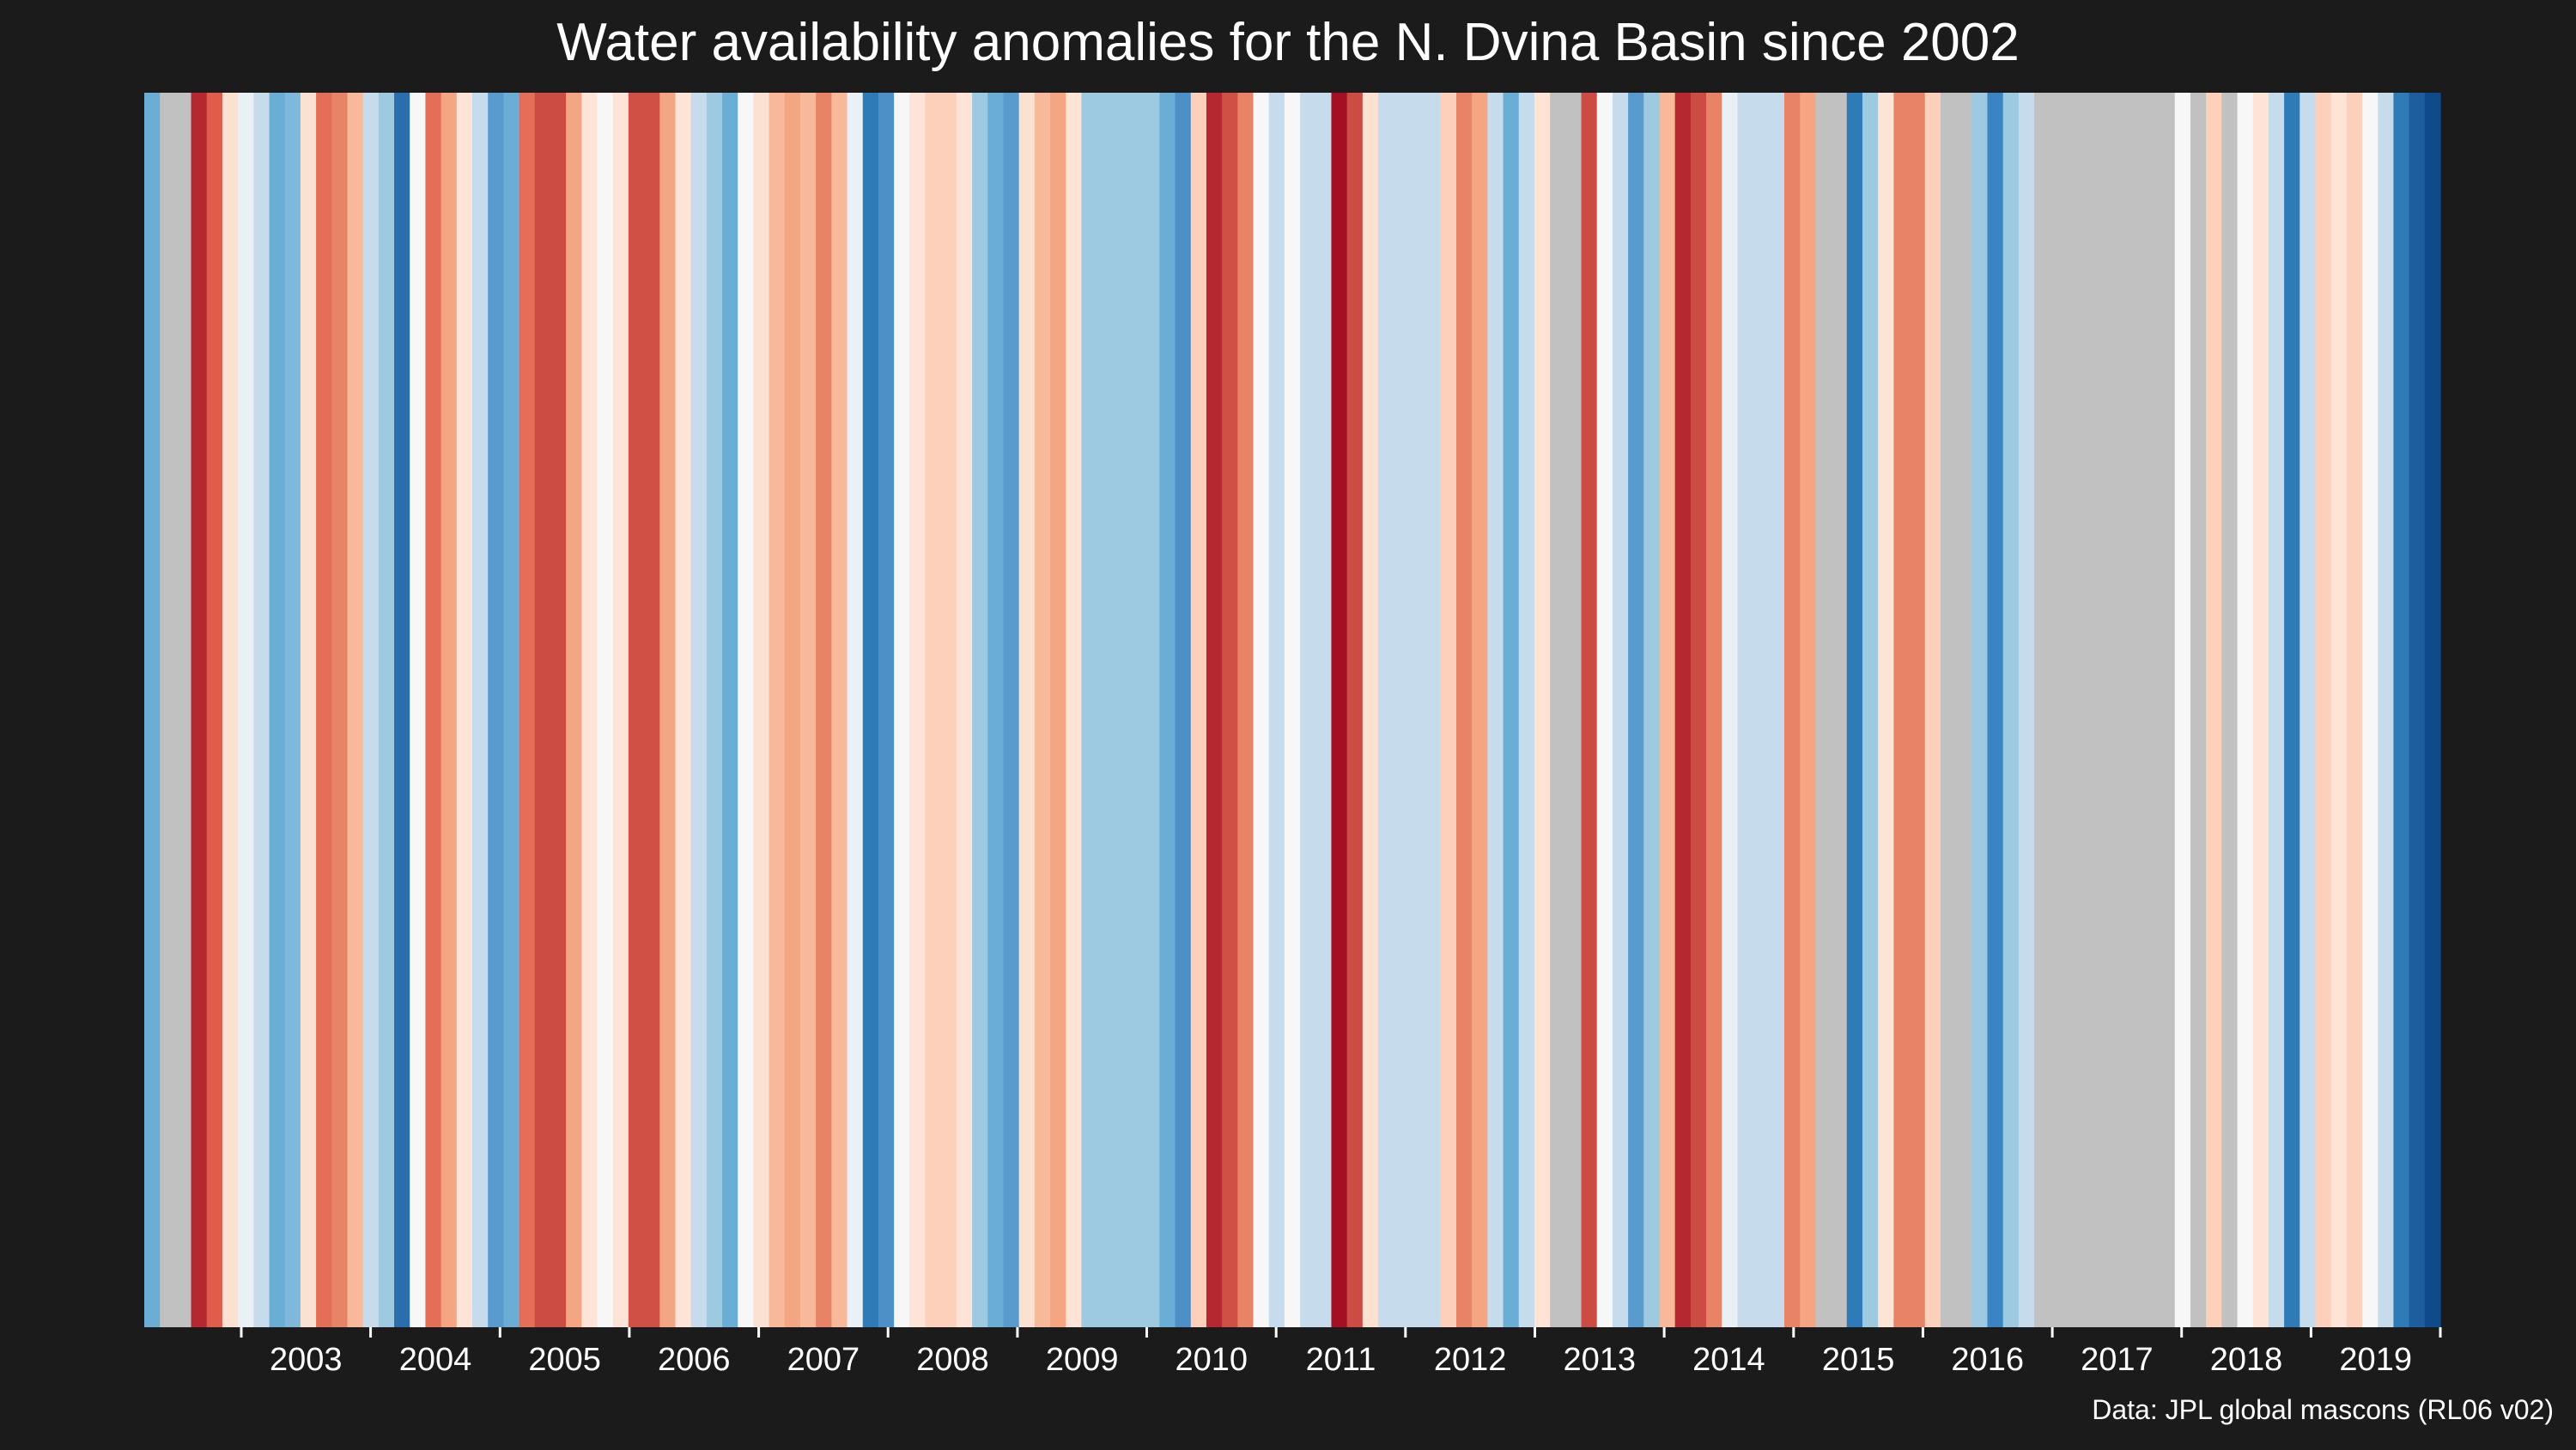 The width and height of the screenshot is (2576, 1450). I want to click on x-tick-label: 2005, so click(565, 1360).